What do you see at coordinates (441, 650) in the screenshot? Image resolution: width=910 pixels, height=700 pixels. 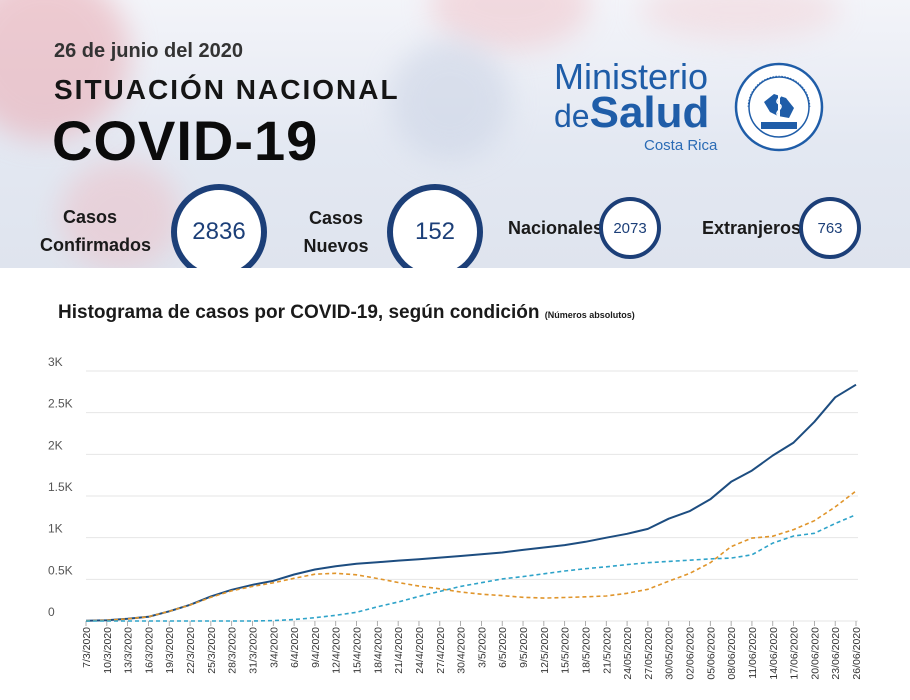 I see `x-tick-label: 27/4/2020` at bounding box center [441, 650].